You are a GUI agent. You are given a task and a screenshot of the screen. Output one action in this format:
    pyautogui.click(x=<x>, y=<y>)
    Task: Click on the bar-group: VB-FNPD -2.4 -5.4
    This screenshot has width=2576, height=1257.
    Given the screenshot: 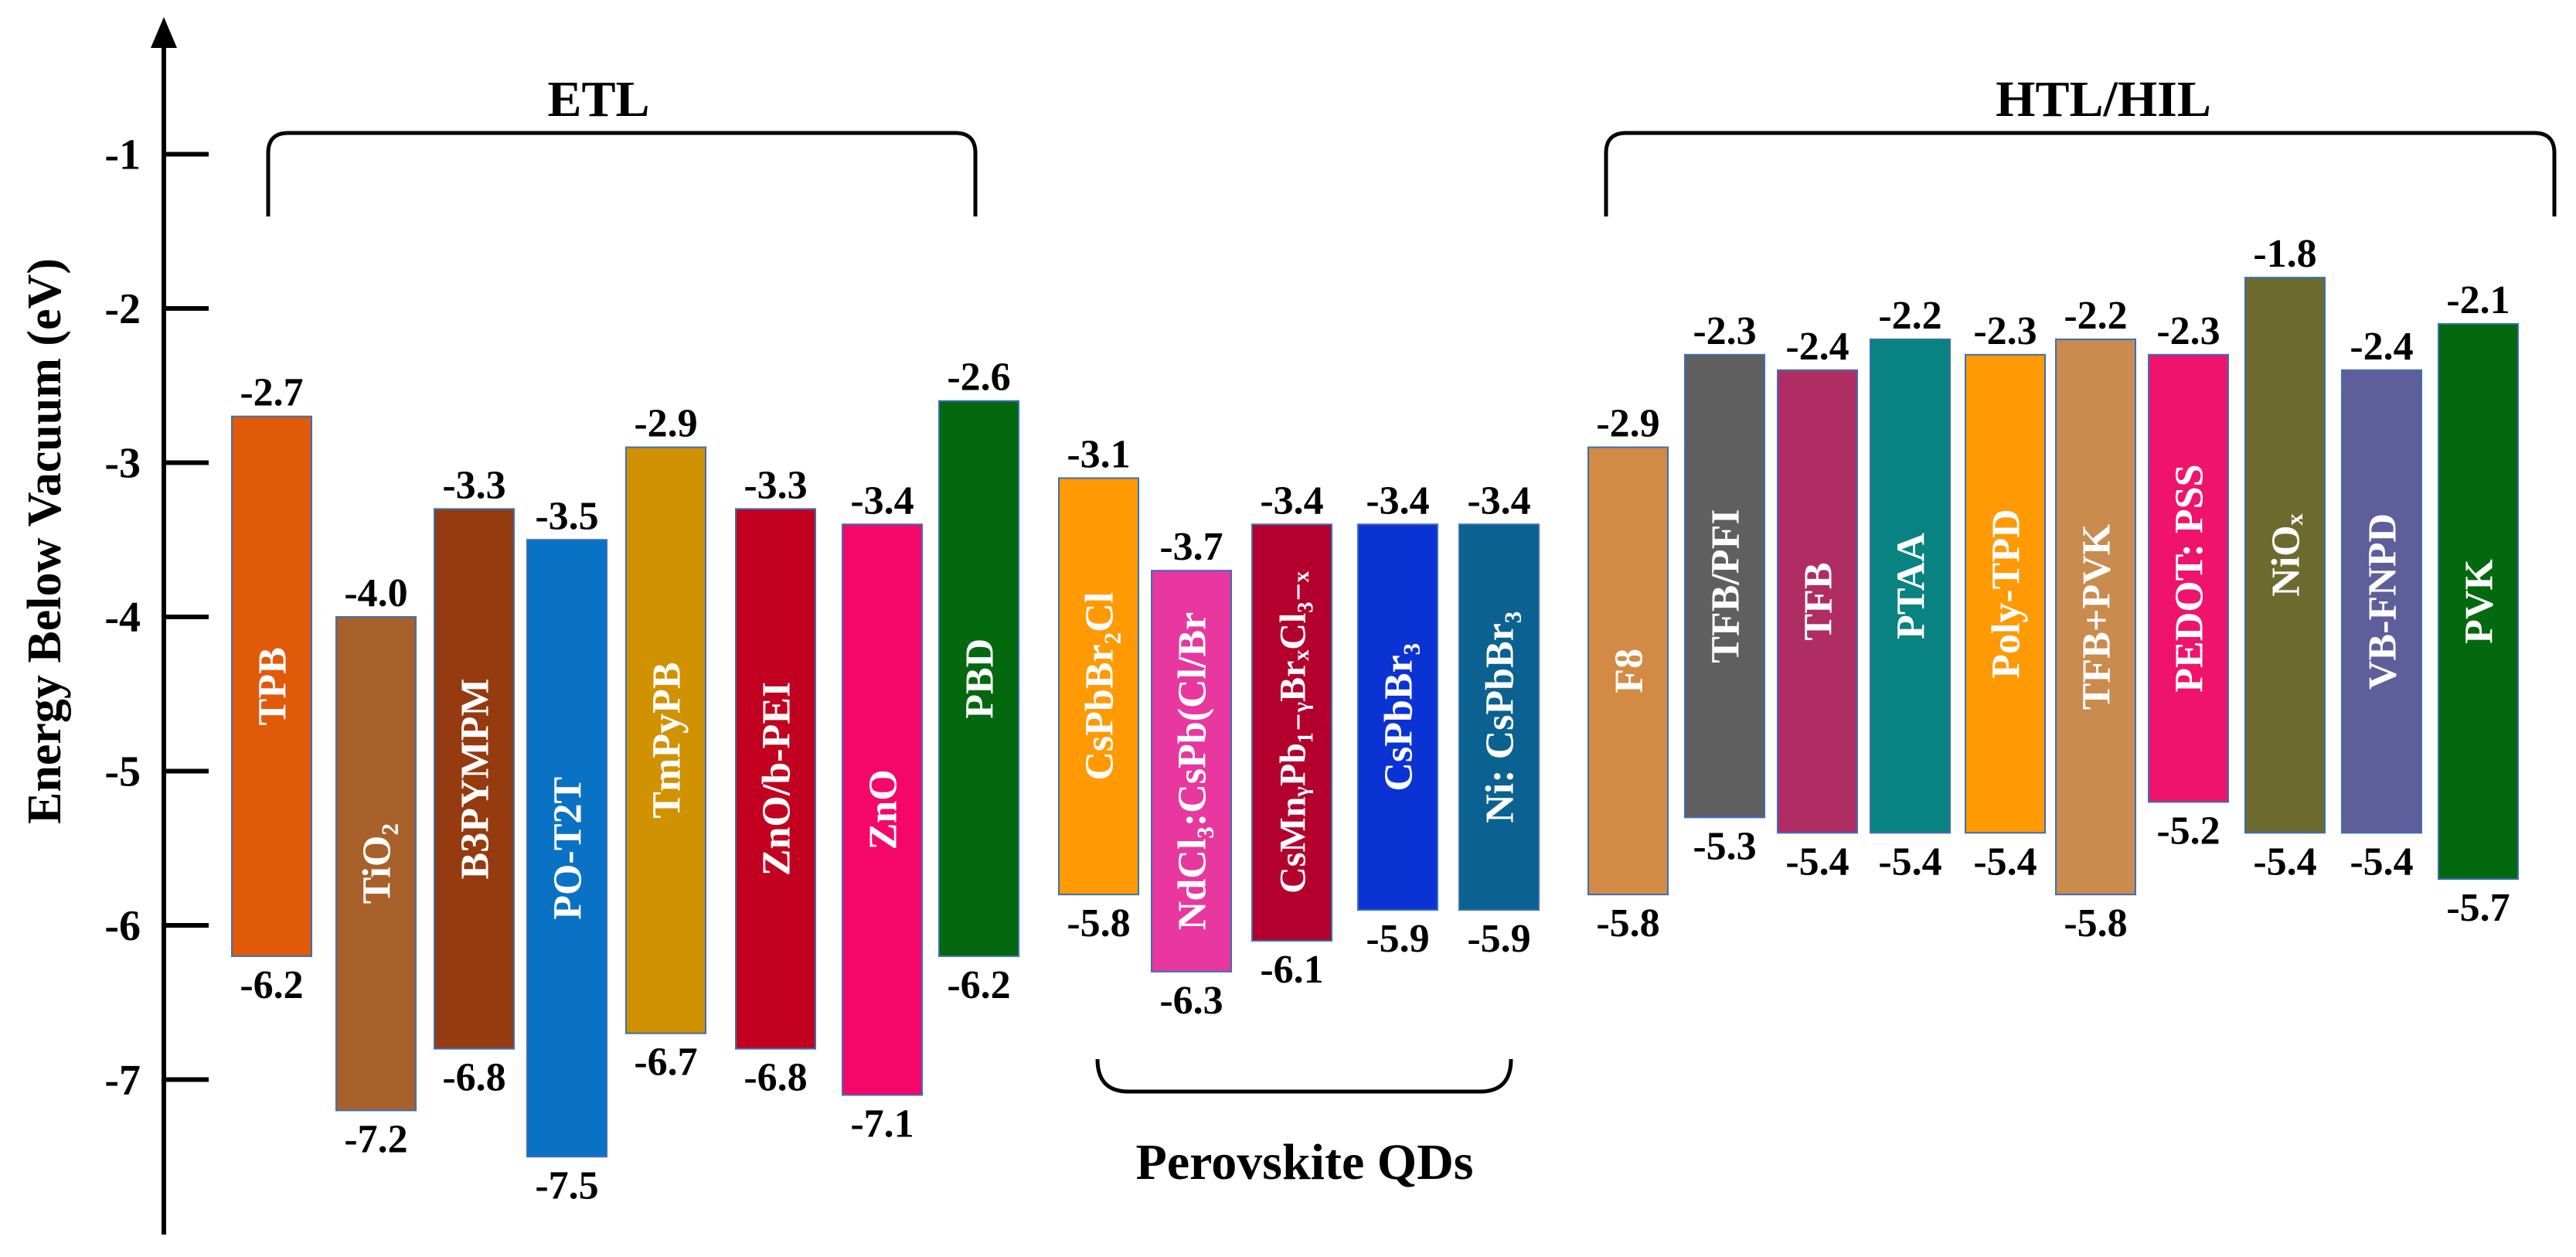 What is the action you would take?
    pyautogui.click(x=2381, y=604)
    